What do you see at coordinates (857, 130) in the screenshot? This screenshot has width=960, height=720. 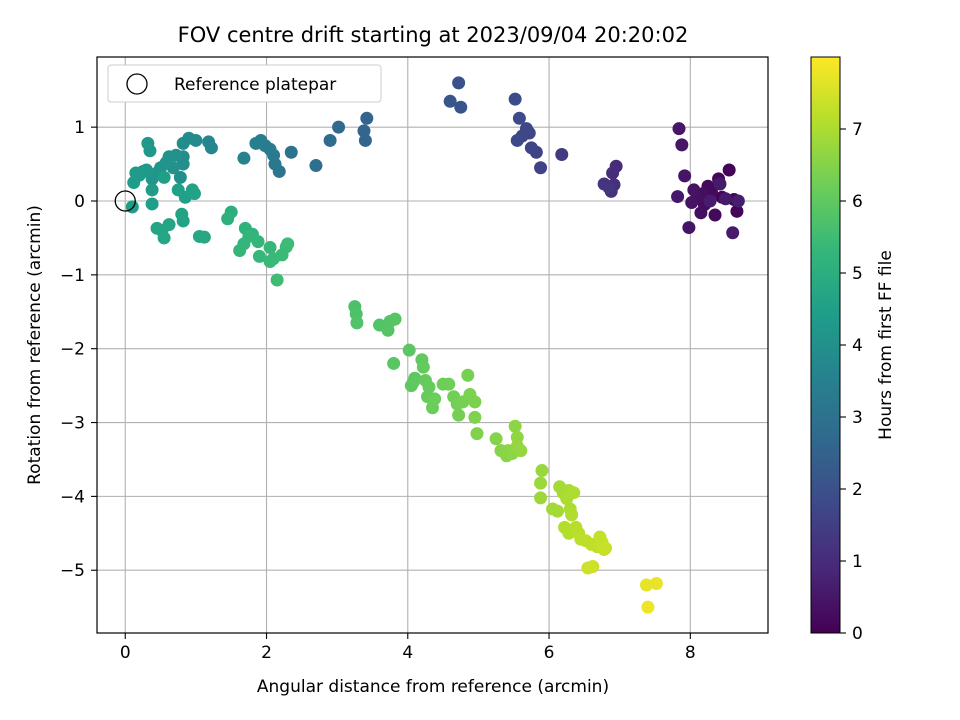 I see `colorbar-tick-label: 7` at bounding box center [857, 130].